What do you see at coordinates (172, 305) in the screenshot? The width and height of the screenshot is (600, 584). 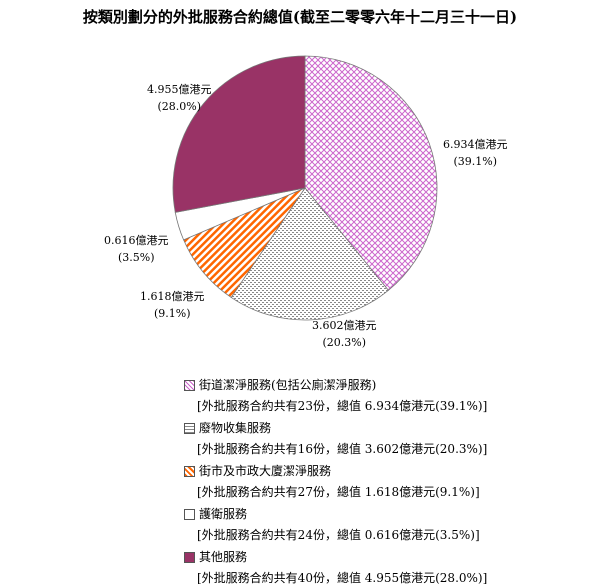 I see `slice-label-2: 1.618億港元 (9.1%)` at bounding box center [172, 305].